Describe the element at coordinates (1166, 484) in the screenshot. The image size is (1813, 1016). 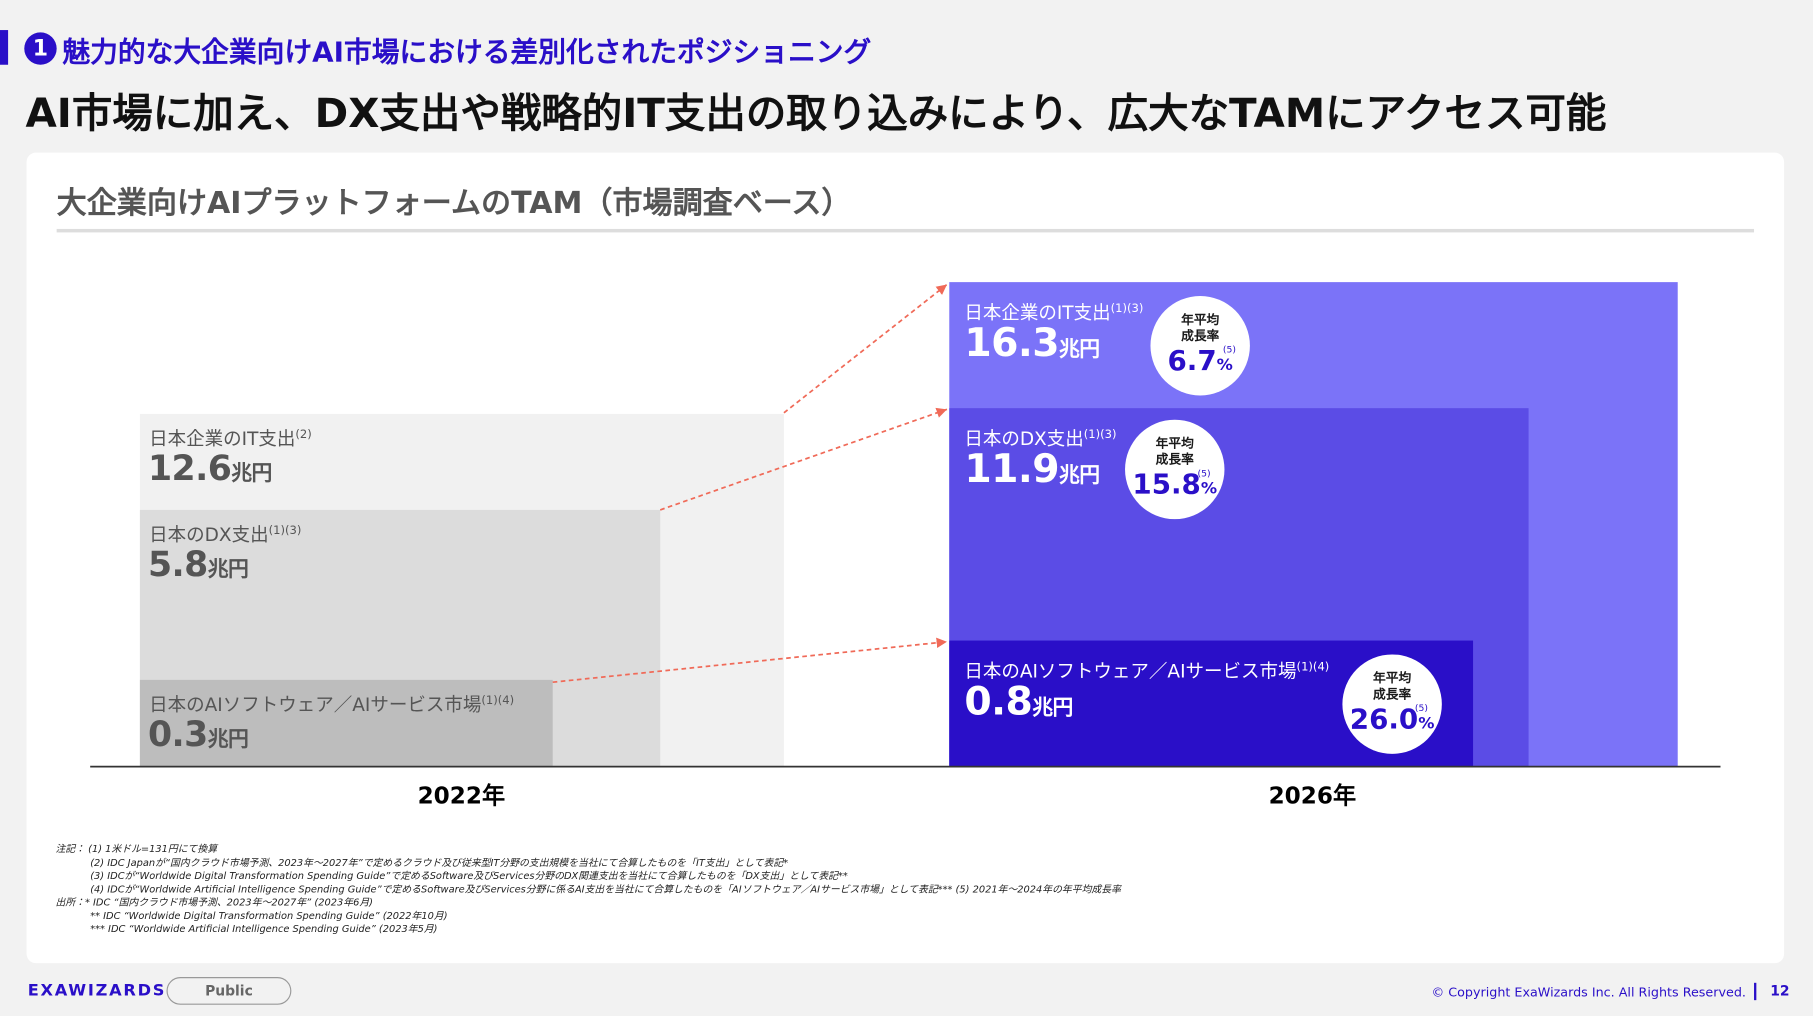
I see `cagr-number: 15.8` at that location.